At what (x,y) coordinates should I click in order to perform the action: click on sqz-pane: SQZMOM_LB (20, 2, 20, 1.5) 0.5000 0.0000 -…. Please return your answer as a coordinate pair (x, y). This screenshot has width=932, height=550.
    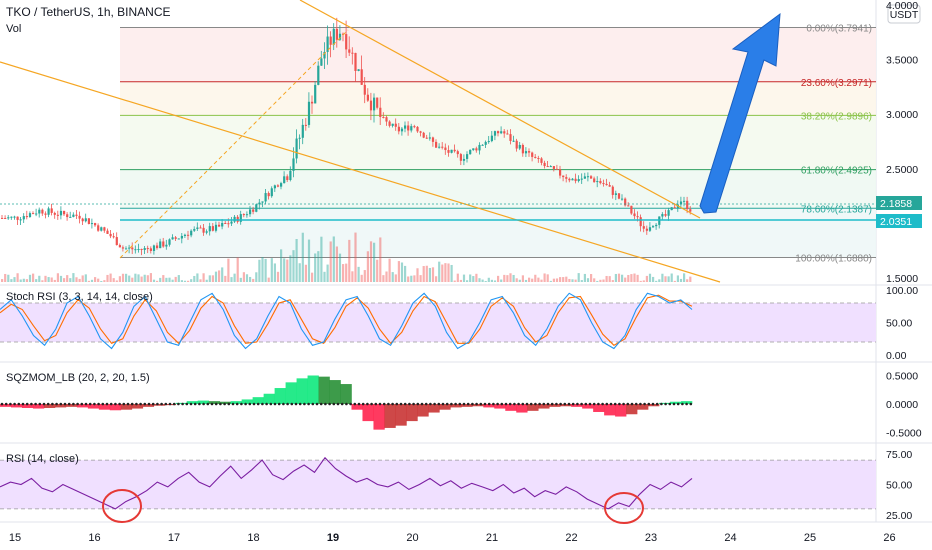
    Looking at the image, I should click on (461, 405).